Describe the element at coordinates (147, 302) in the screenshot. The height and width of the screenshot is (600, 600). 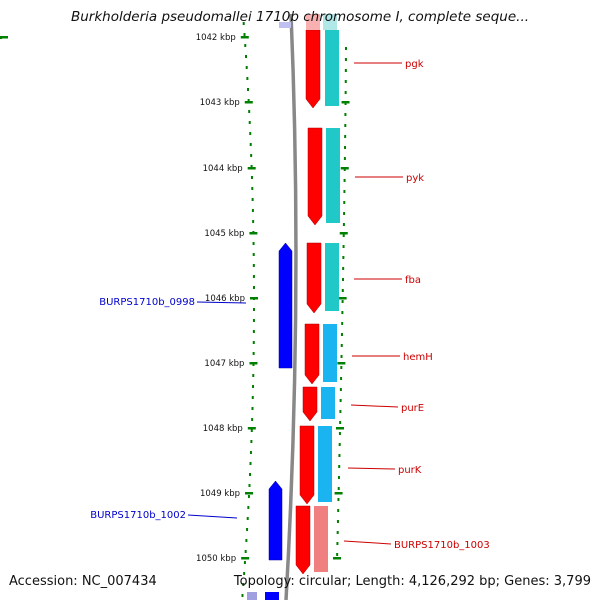
I see `gene-label-burps1710b_0998: BURPS1710b_0998` at that location.